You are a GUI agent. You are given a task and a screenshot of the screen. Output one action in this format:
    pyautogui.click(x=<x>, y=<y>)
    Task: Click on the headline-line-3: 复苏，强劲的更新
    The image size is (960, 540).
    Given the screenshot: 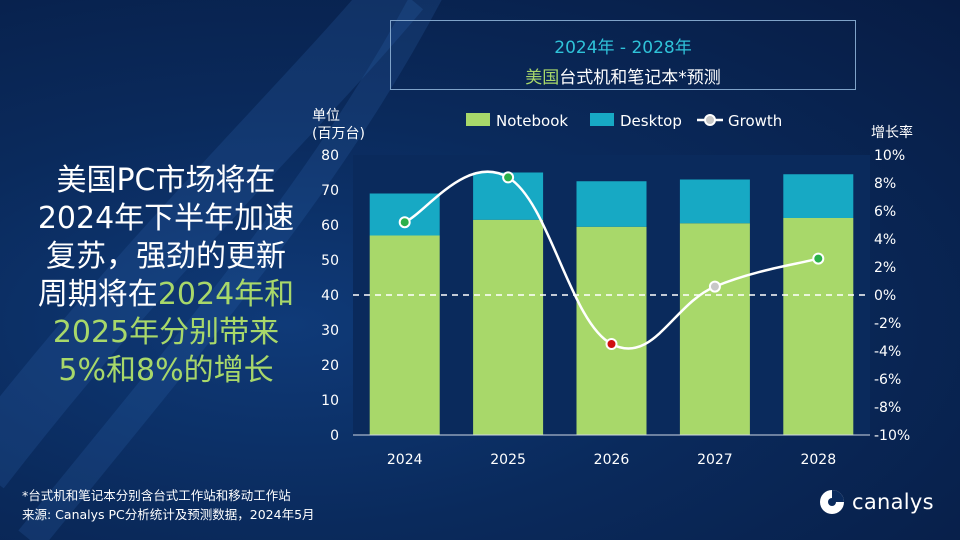 What is the action you would take?
    pyautogui.click(x=166, y=256)
    